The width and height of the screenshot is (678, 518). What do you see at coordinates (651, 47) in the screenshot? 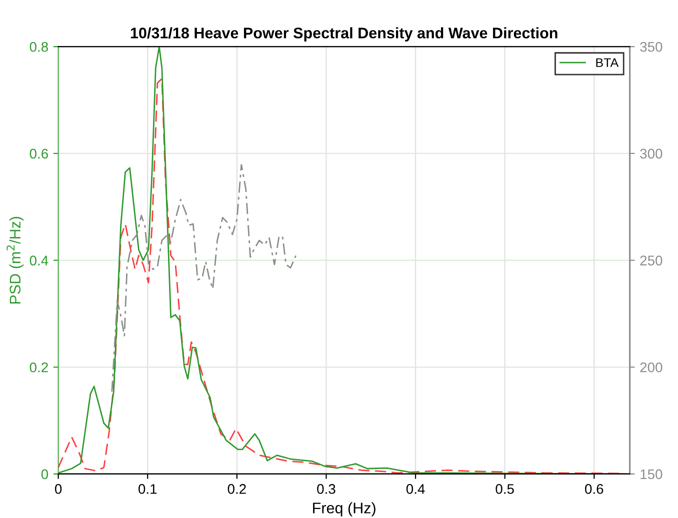
I see `y2-tick-label: 350` at bounding box center [651, 47].